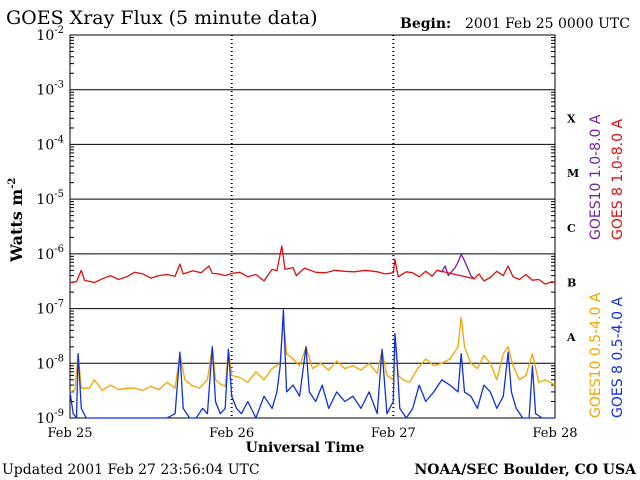  I want to click on x-axis-label: Universal Time, so click(305, 448).